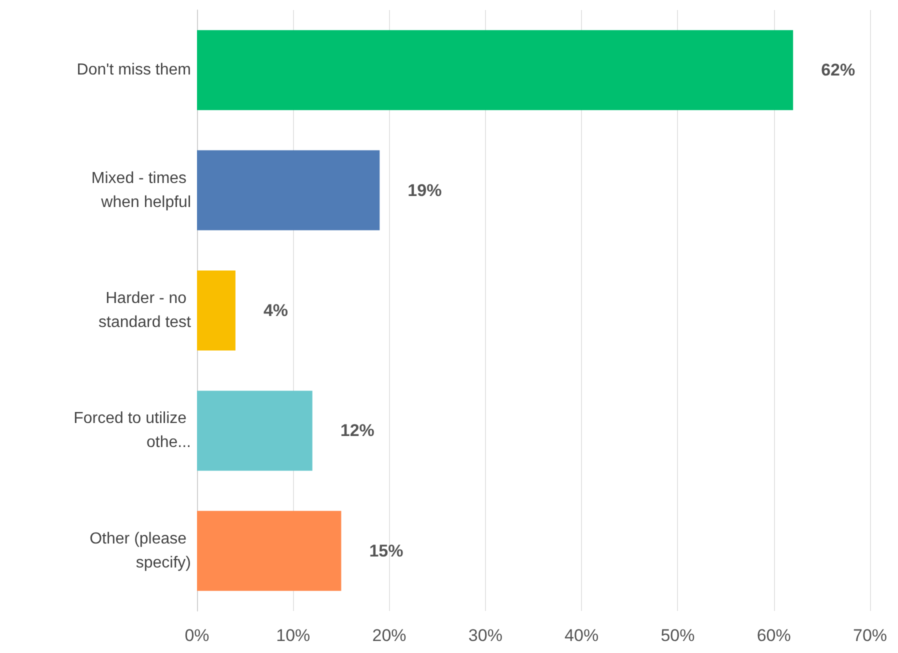 The width and height of the screenshot is (898, 653). I want to click on x-tick-label: 70%, so click(870, 635).